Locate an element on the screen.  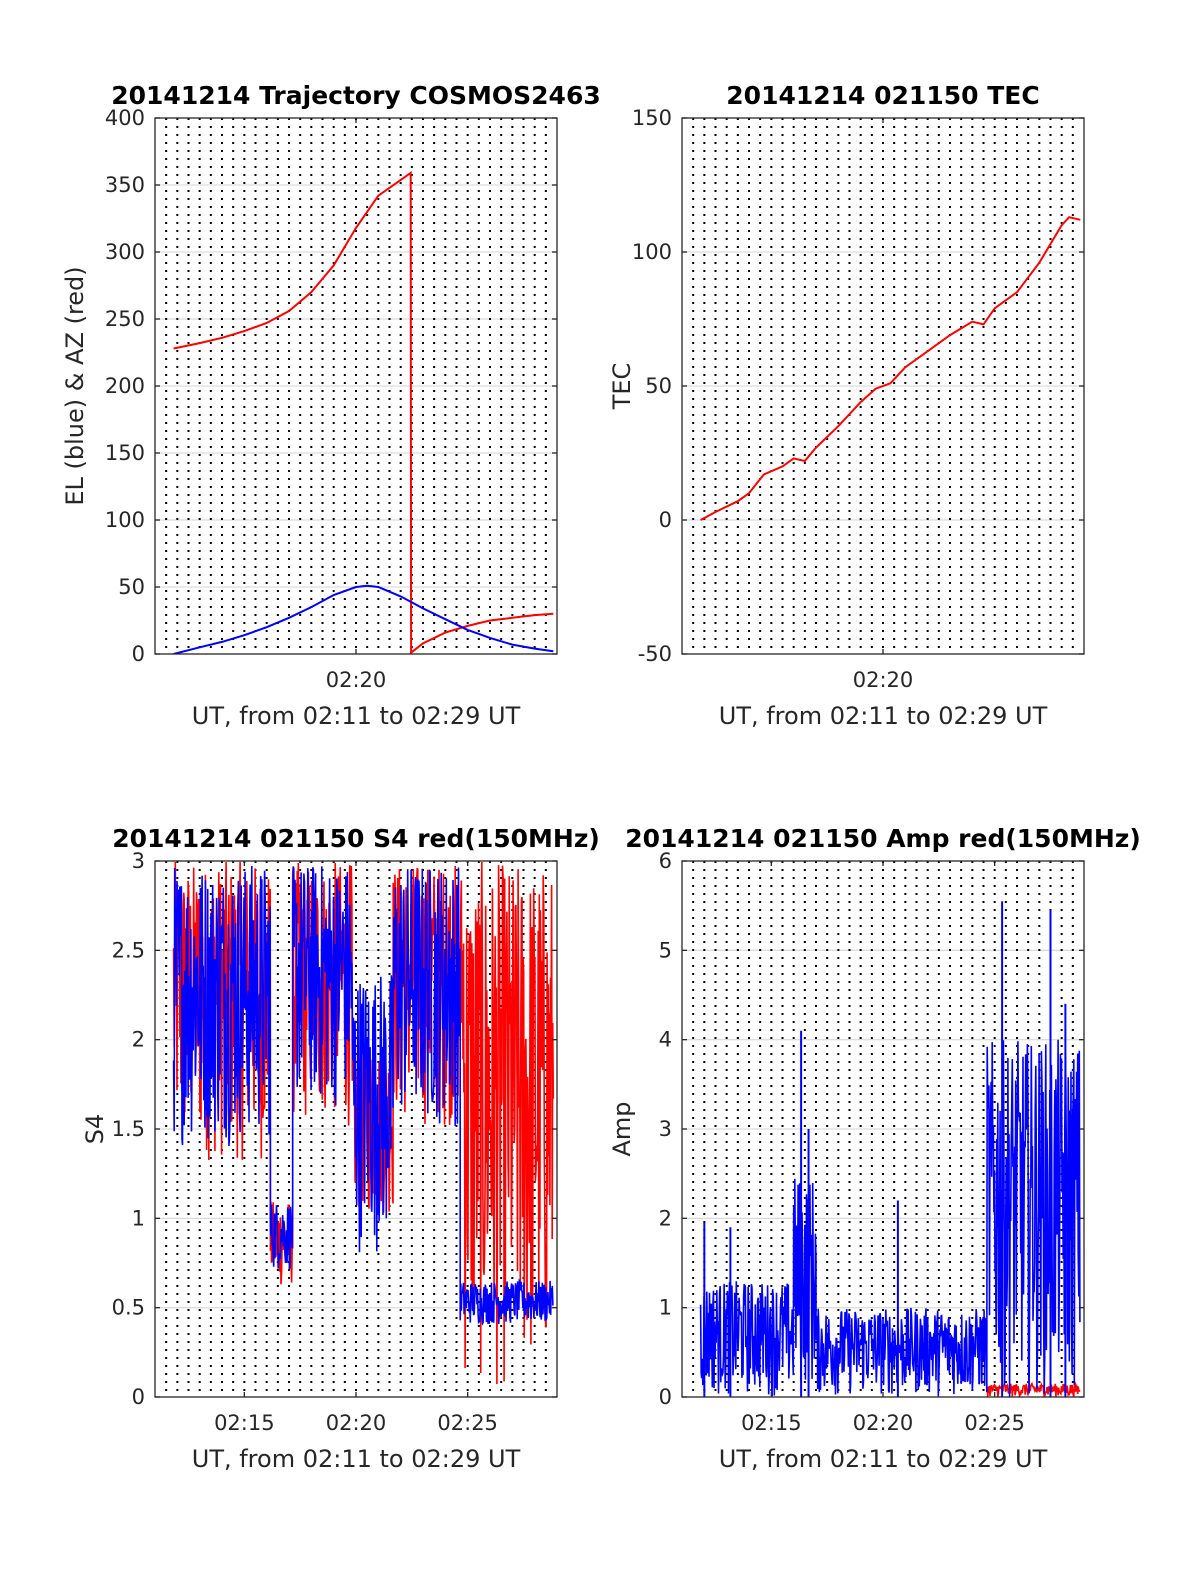
y-tick-label: 4 is located at coordinates (665, 1040).